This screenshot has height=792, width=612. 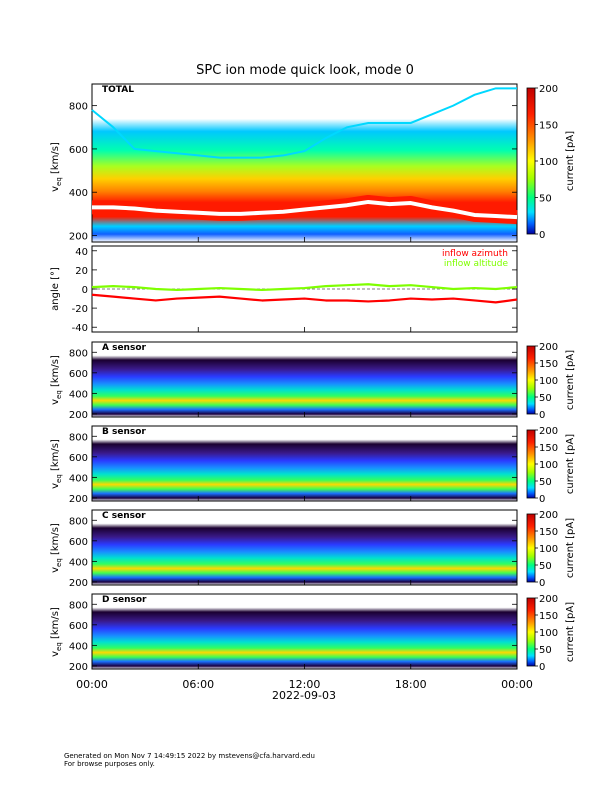 I want to click on sensor-c-spectrogram, so click(x=304, y=547).